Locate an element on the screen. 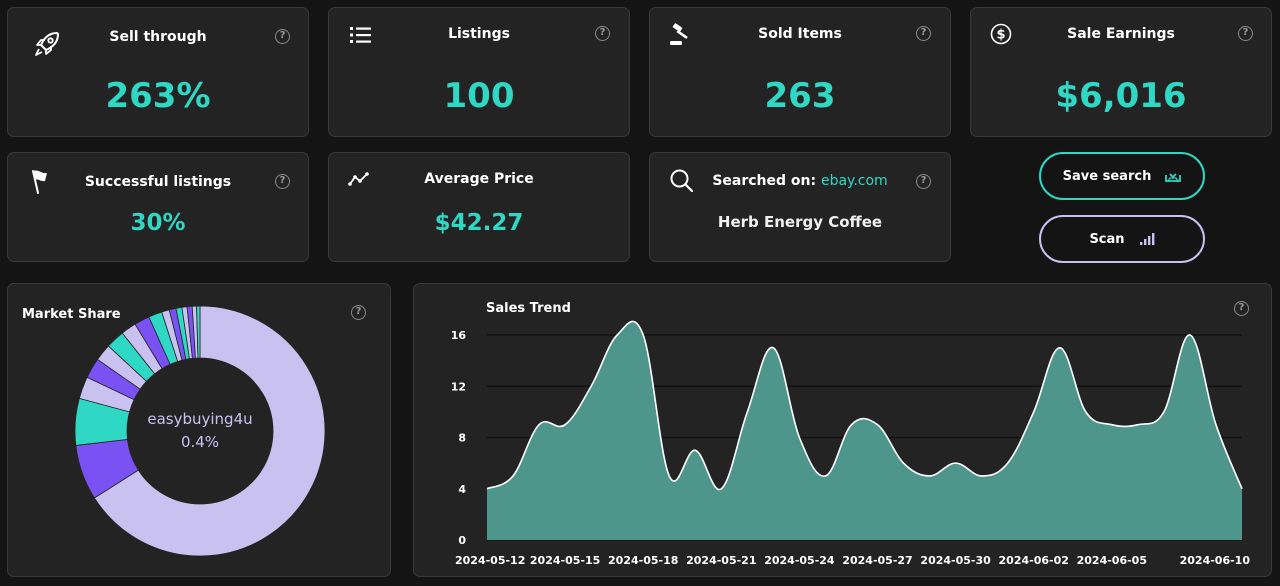  list-icon is located at coordinates (360, 35).